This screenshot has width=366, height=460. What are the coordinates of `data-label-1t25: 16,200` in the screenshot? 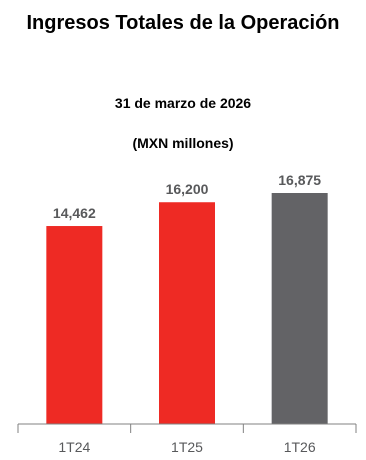 It's located at (187, 189).